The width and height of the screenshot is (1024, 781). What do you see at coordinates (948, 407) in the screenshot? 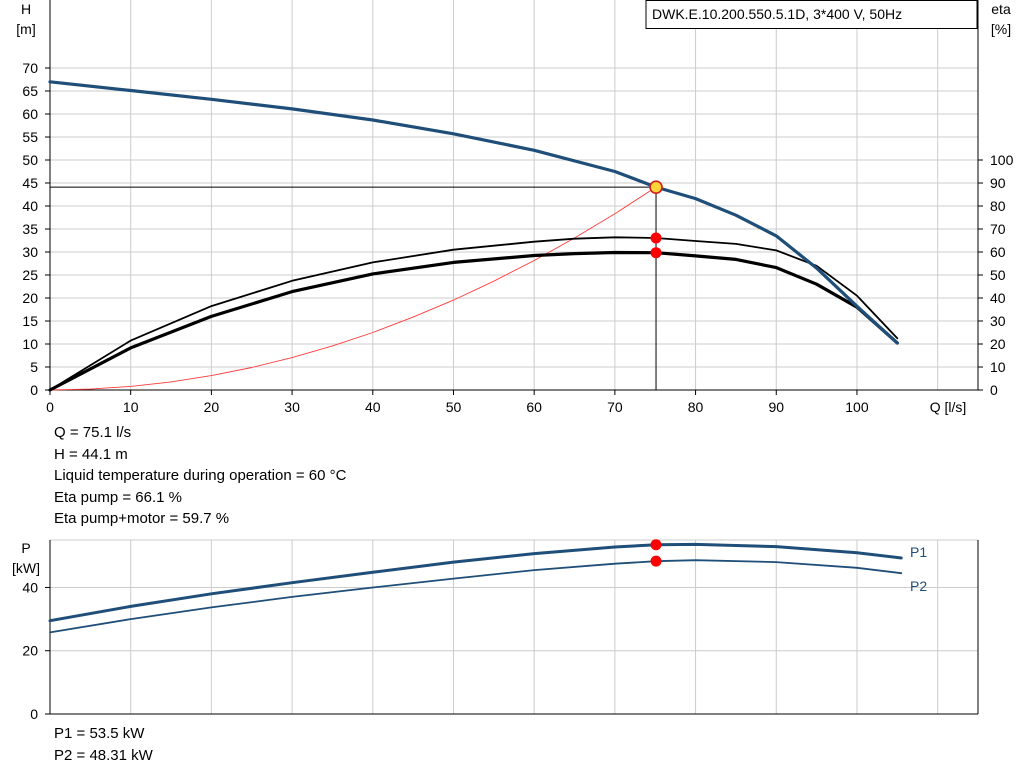
I see `x-axis-label: Q [l/s]` at bounding box center [948, 407].